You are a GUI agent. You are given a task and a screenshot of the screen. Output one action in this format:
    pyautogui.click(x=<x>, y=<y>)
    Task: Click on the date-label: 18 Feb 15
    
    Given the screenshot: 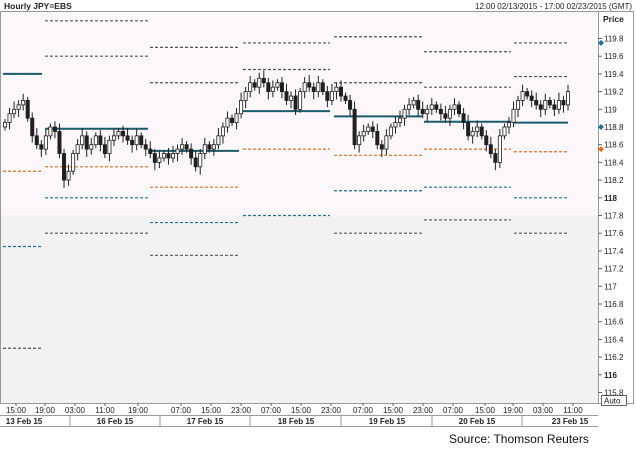 What is the action you would take?
    pyautogui.click(x=296, y=421)
    